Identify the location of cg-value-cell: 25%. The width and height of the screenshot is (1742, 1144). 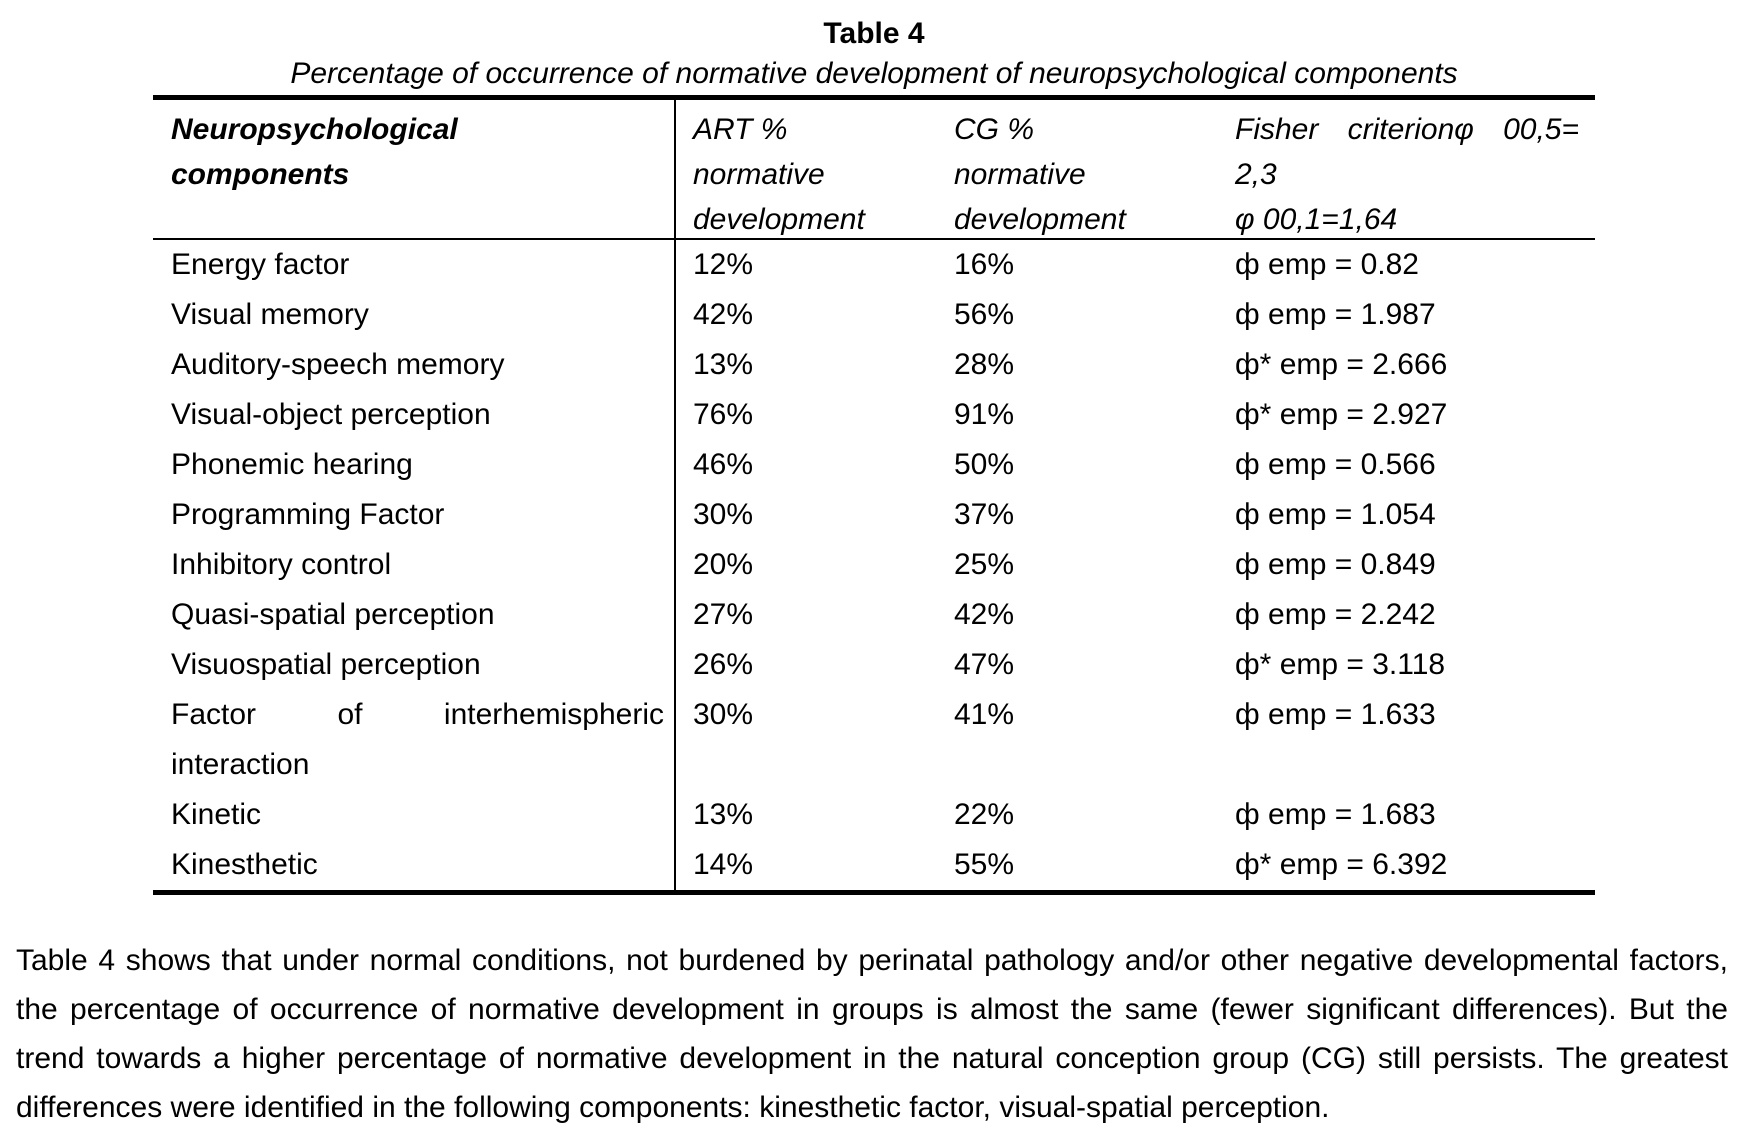
(984, 564).